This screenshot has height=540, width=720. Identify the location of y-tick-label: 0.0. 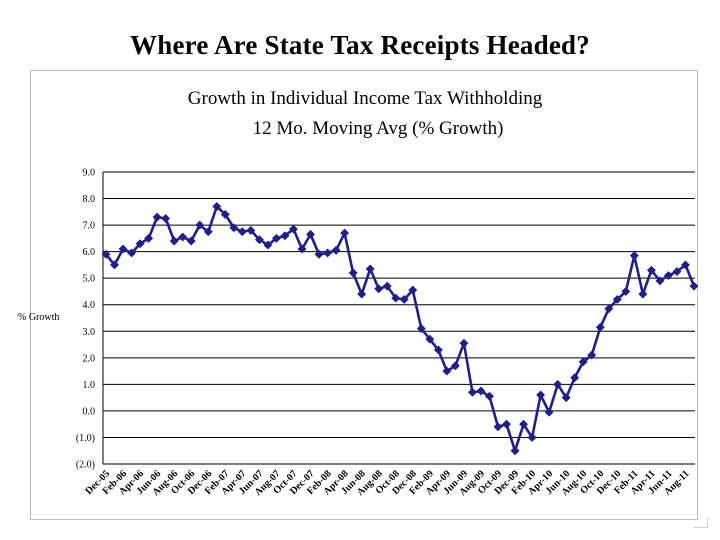
(89, 411).